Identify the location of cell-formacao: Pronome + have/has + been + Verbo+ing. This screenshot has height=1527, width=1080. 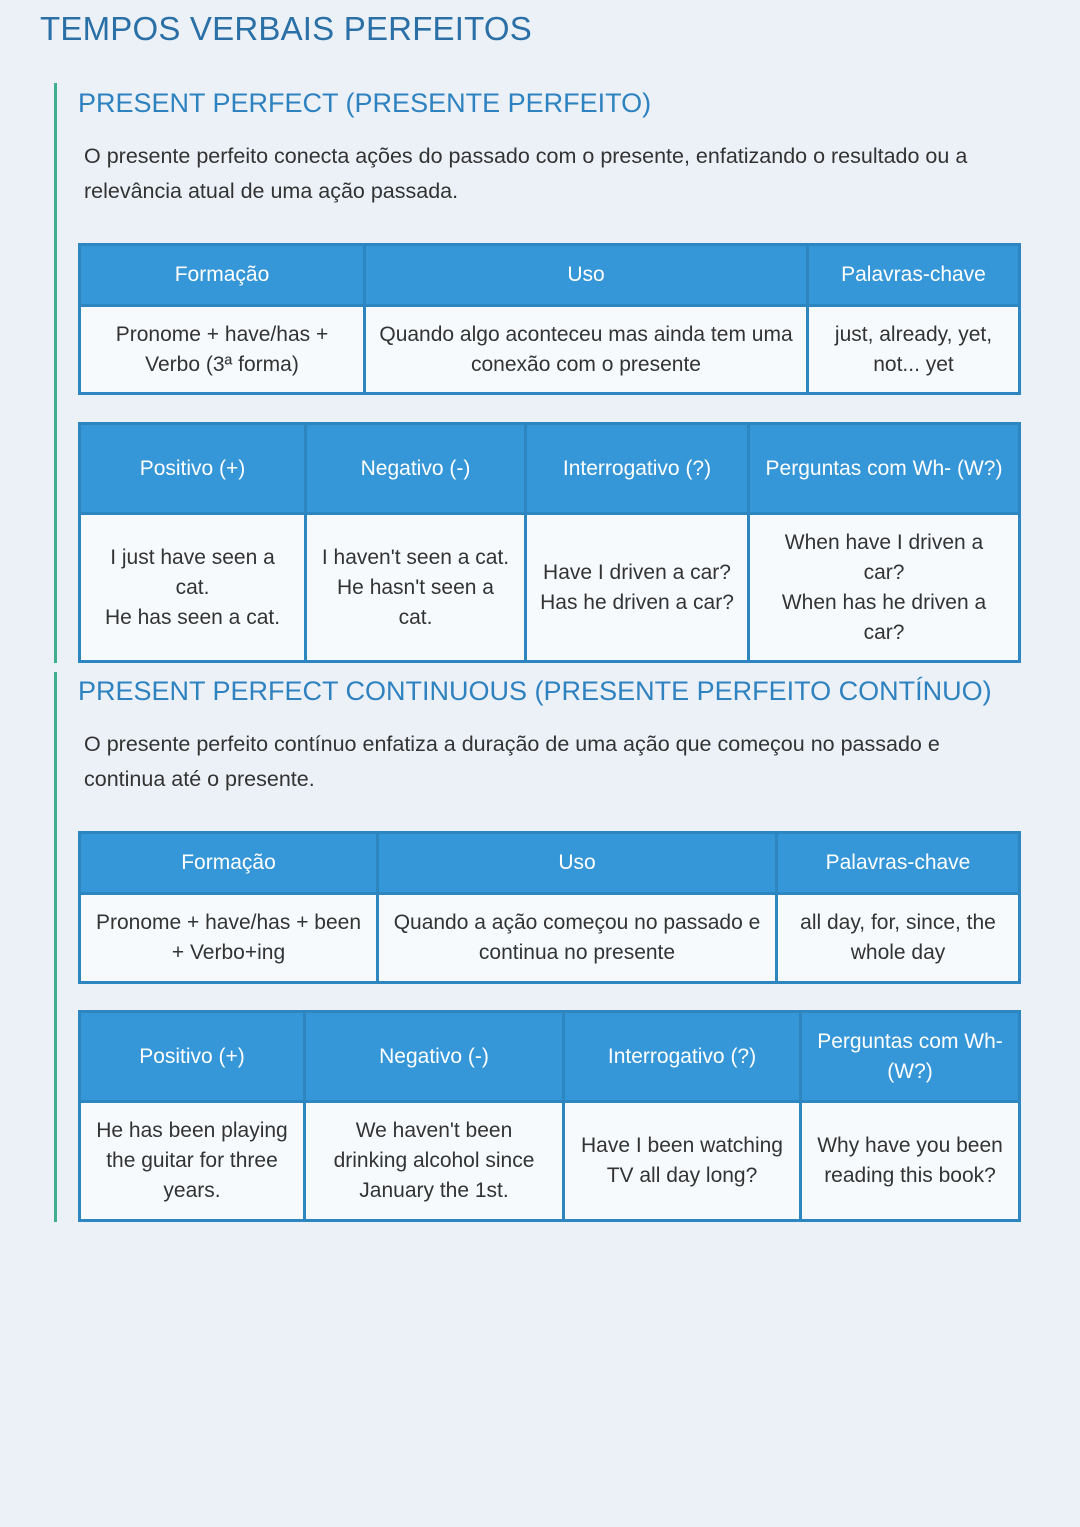
(228, 938).